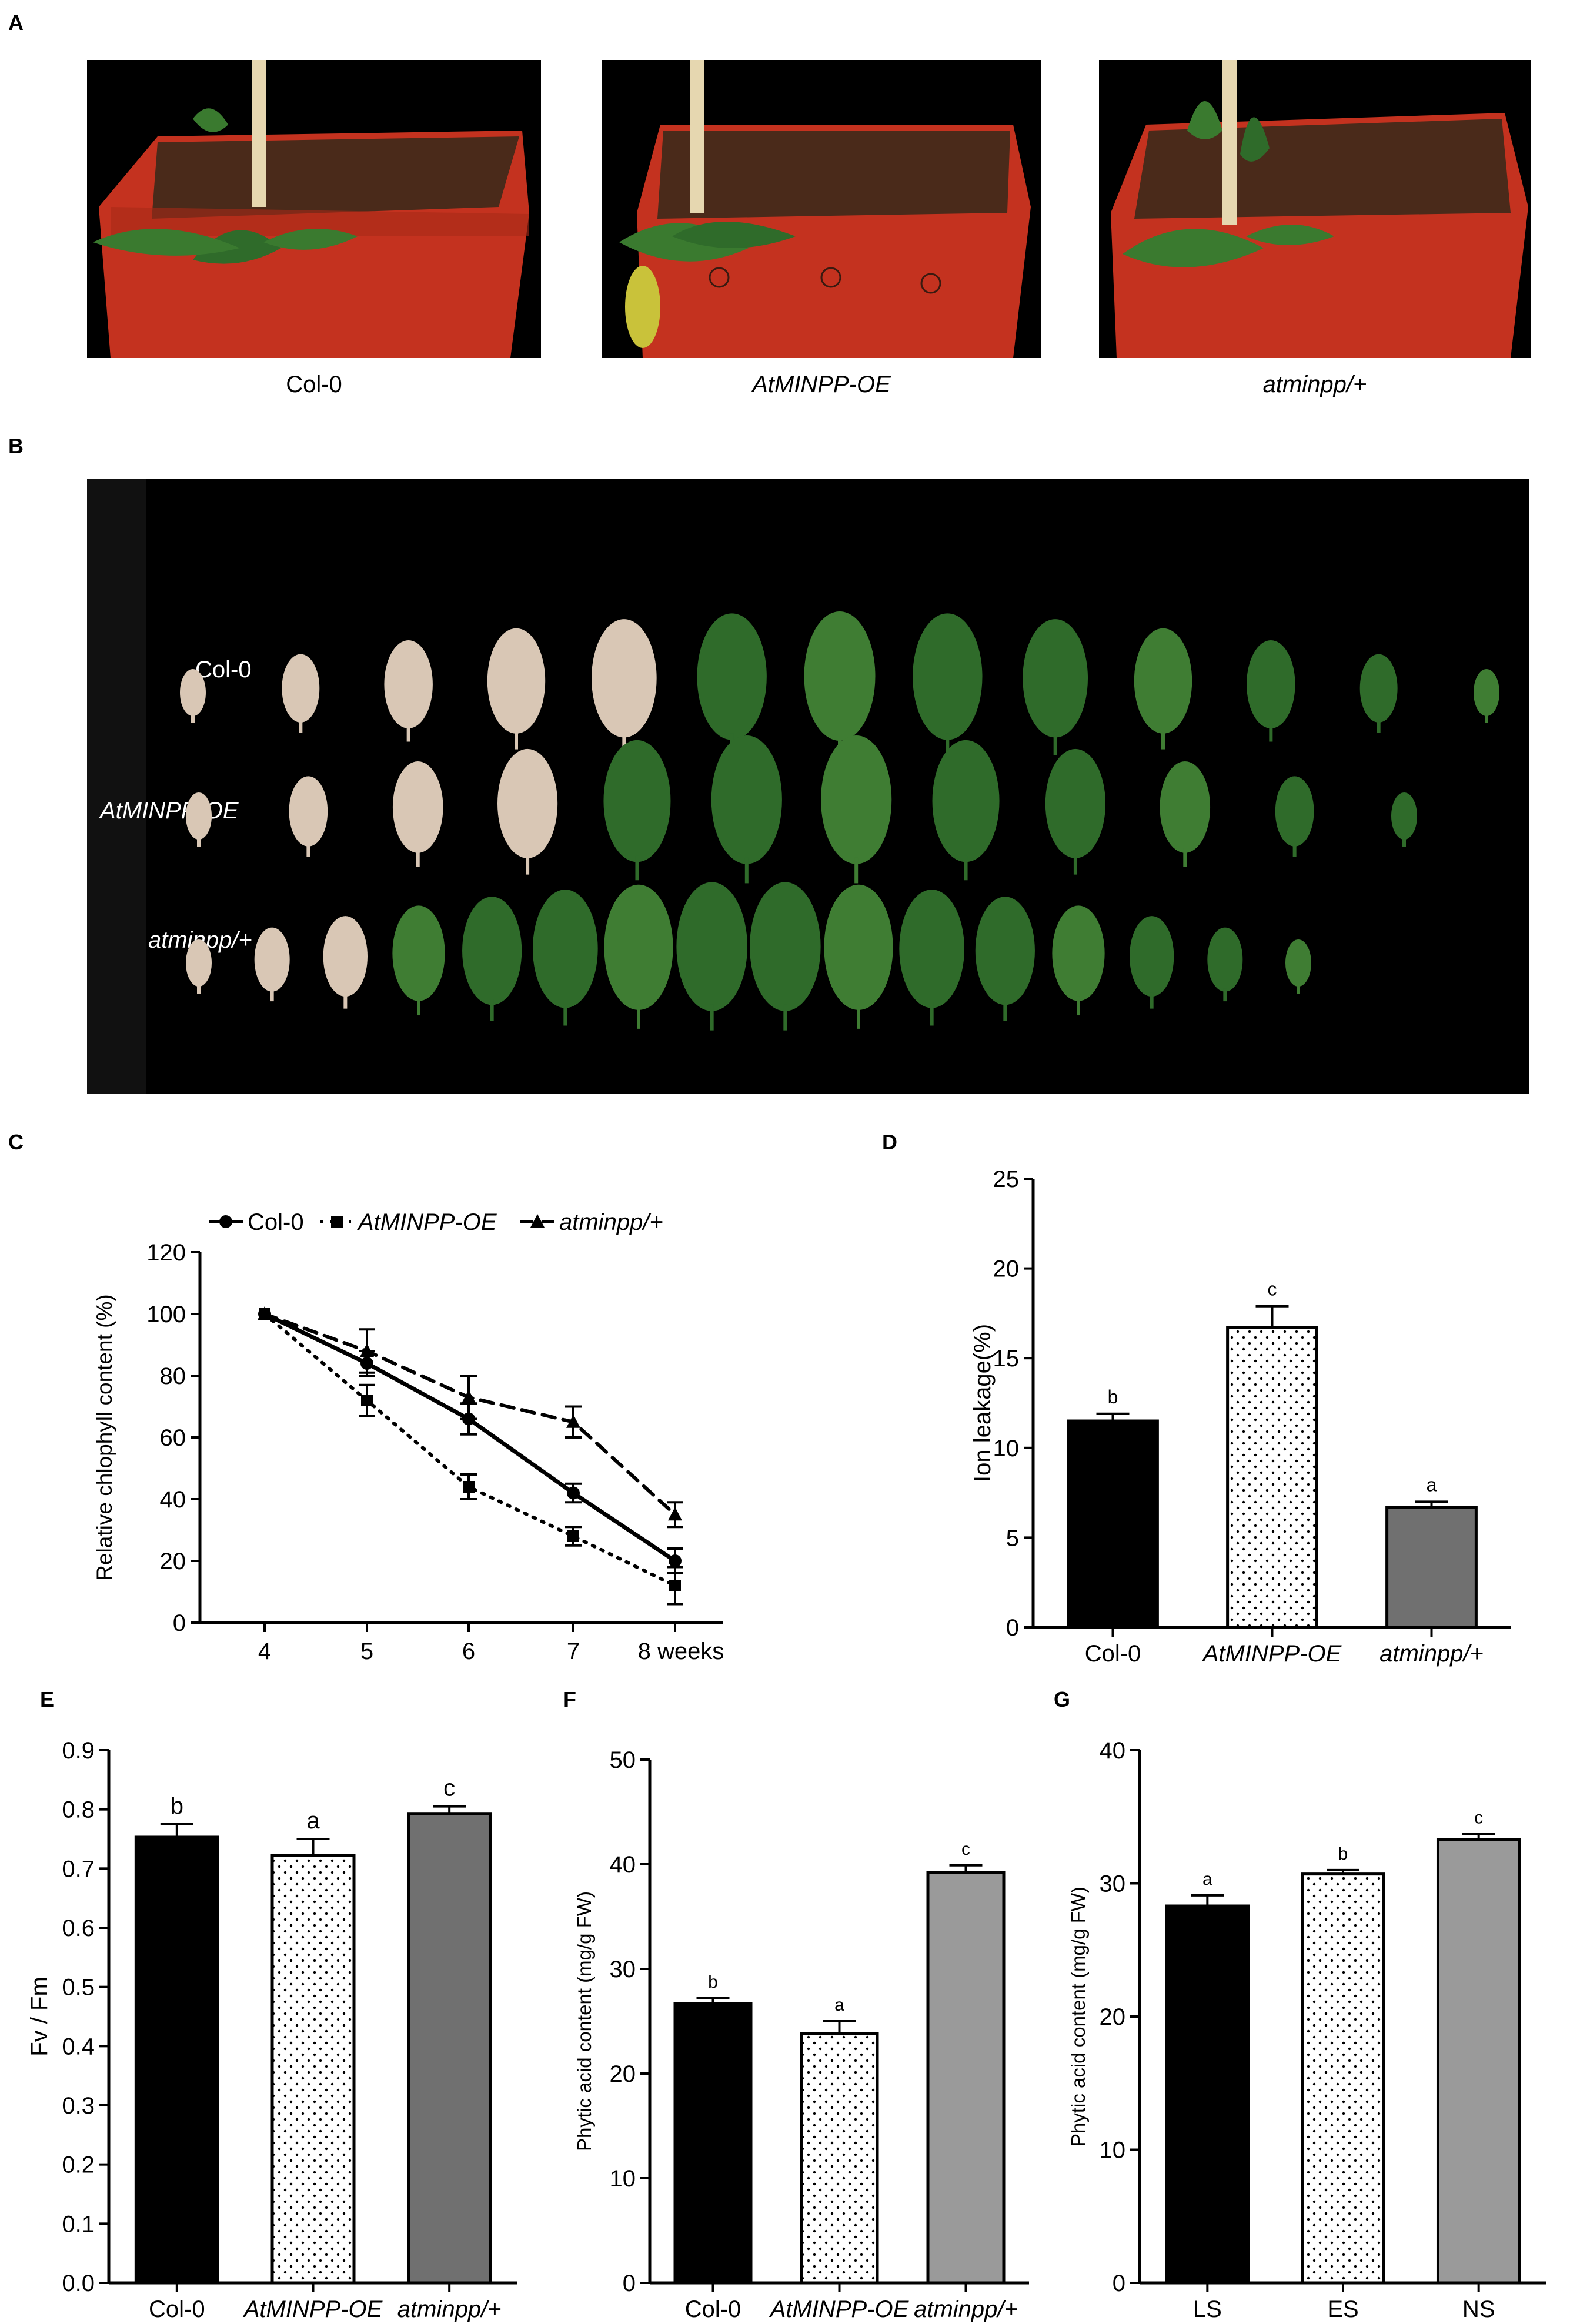 This screenshot has height=2324, width=1570. What do you see at coordinates (1012, 1628) in the screenshot?
I see `y-tick-label: 0` at bounding box center [1012, 1628].